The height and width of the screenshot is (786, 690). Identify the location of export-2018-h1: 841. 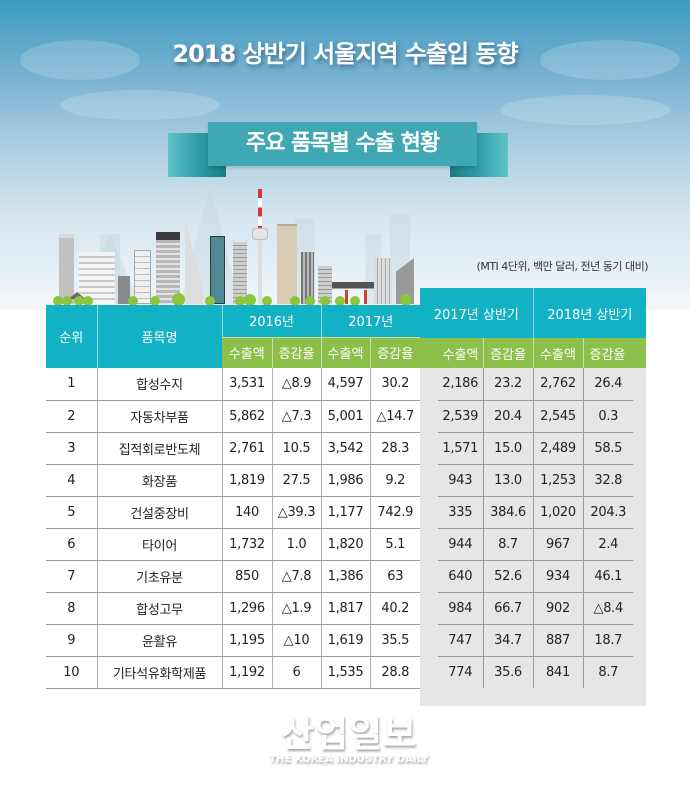
(557, 672).